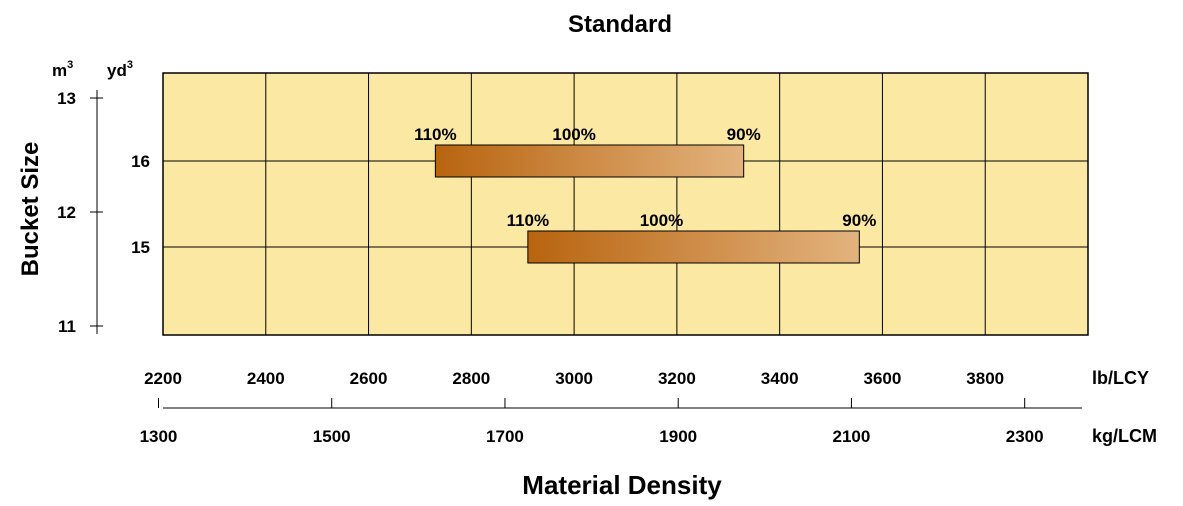 This screenshot has height=506, width=1183. I want to click on bars-group: 110% 100% 90% 110% 100% 90%, so click(645, 194).